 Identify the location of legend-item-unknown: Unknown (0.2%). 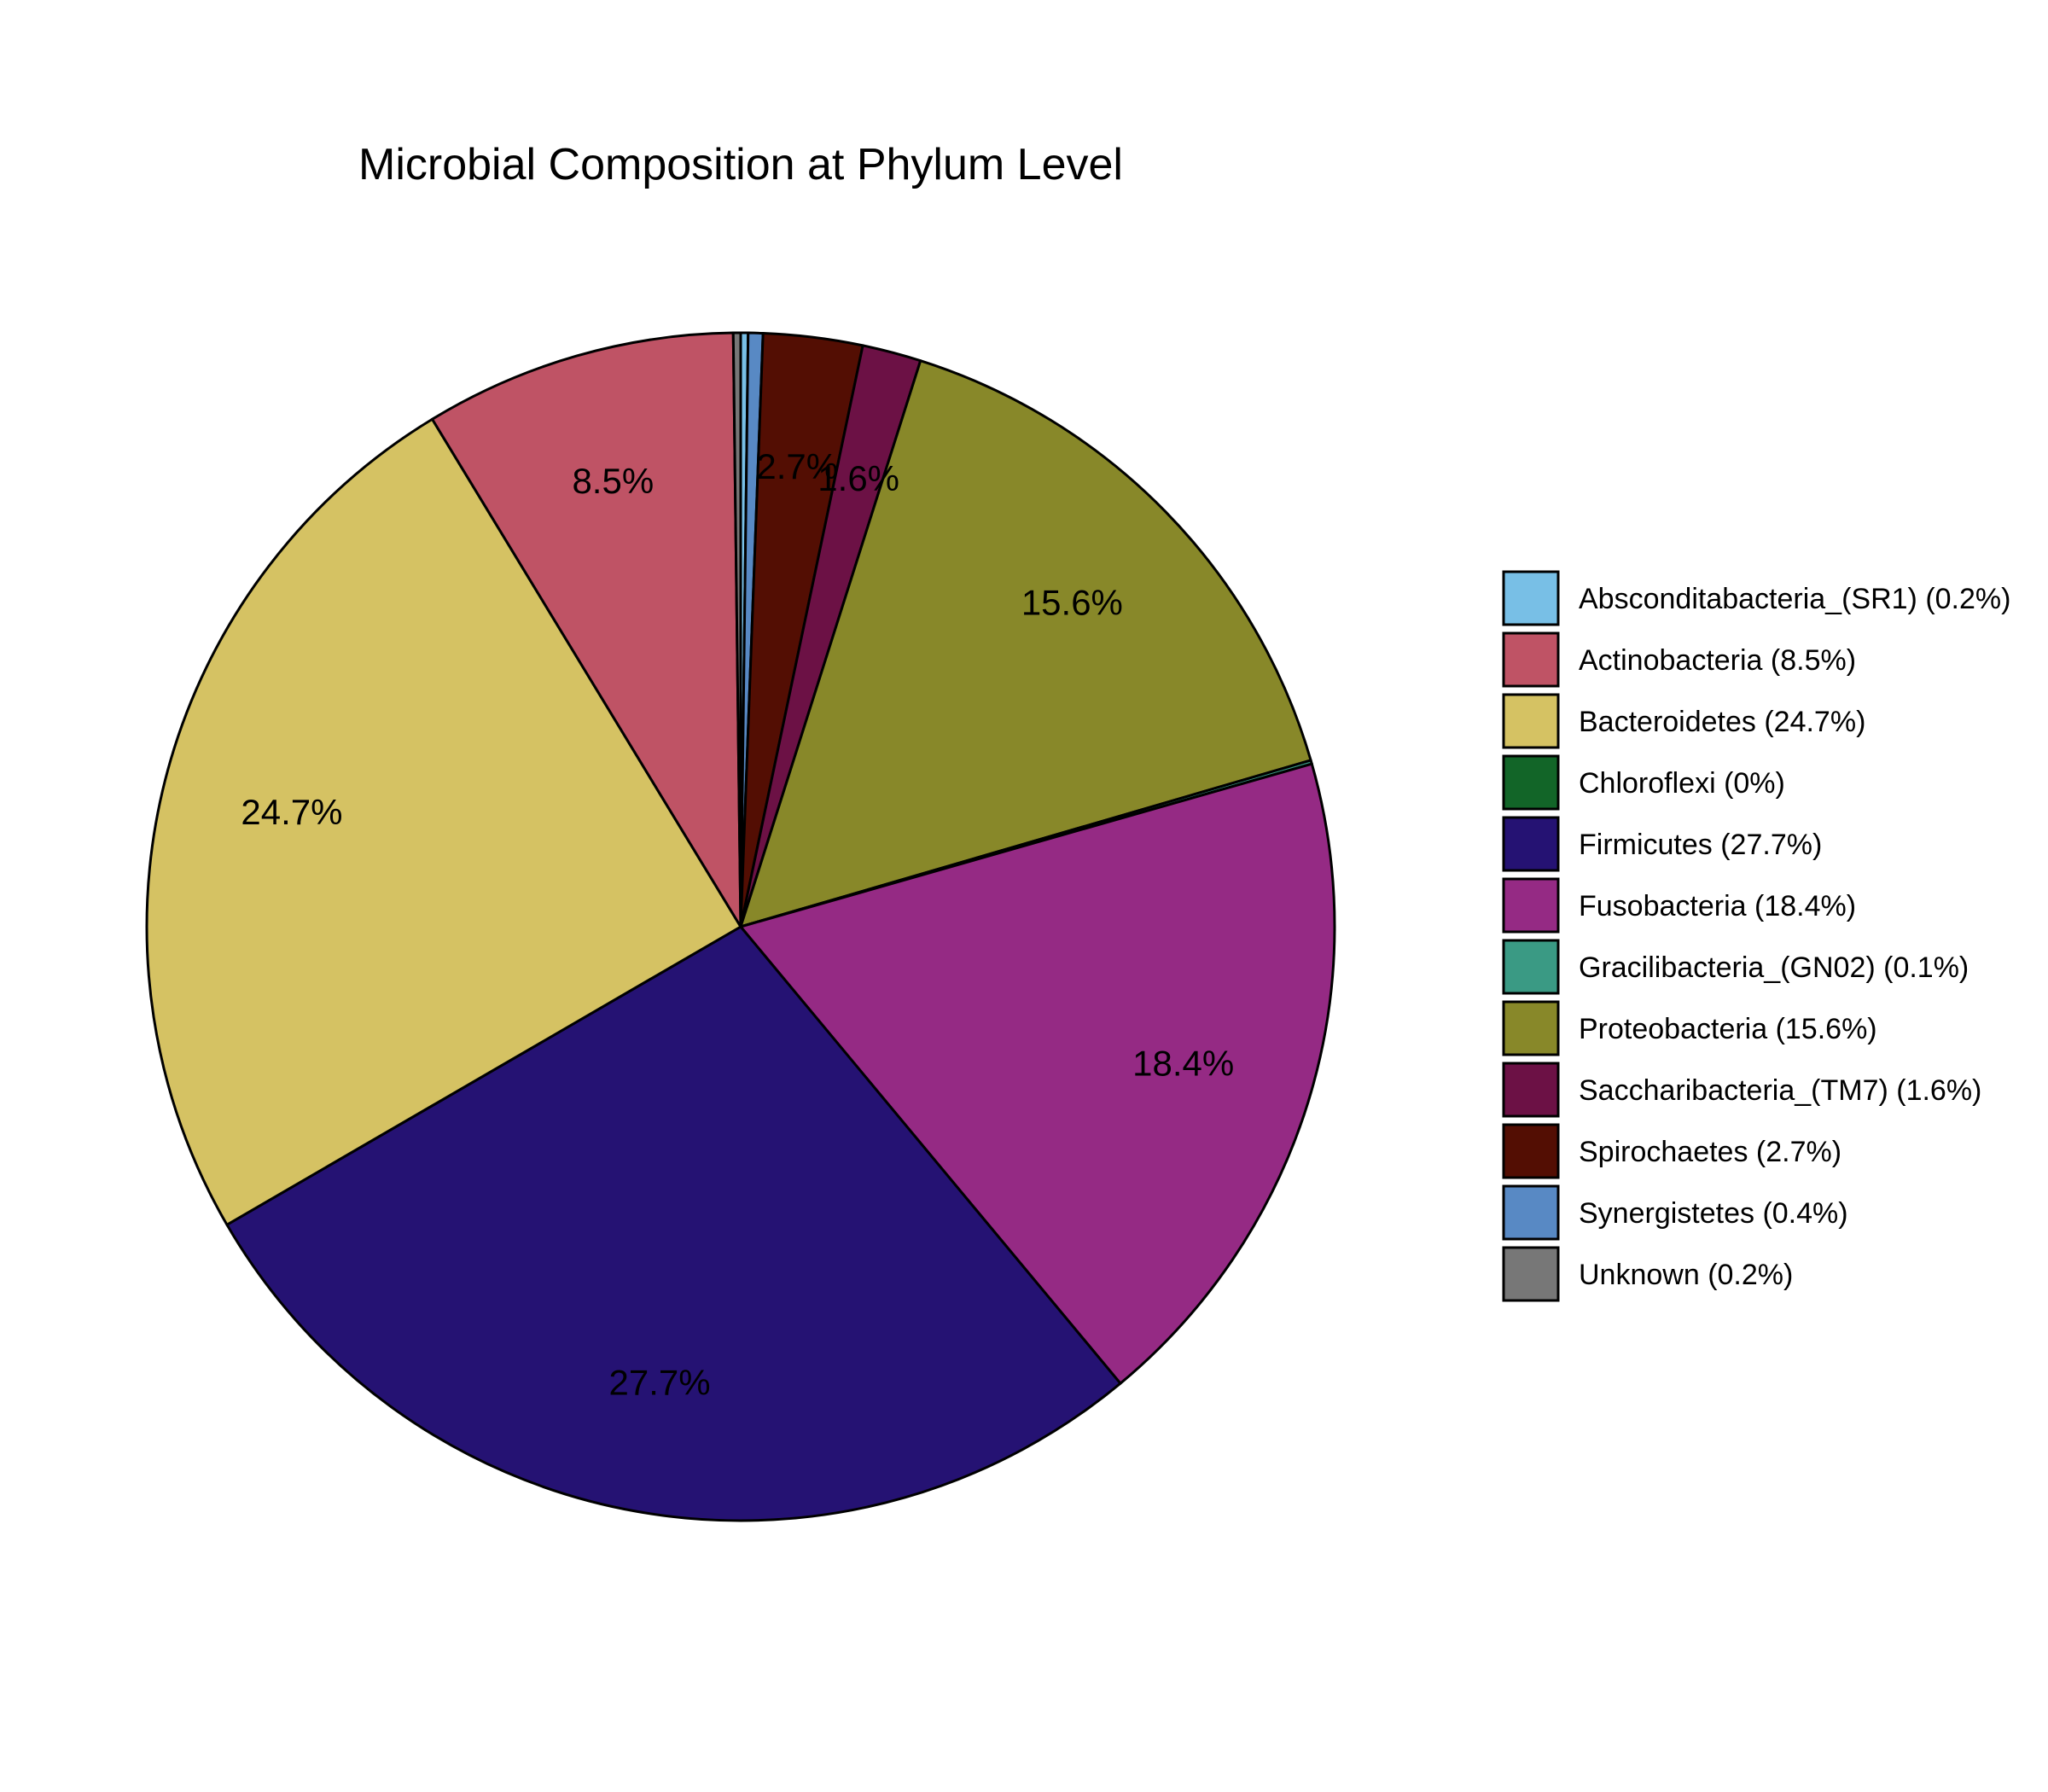
(1647, 1274).